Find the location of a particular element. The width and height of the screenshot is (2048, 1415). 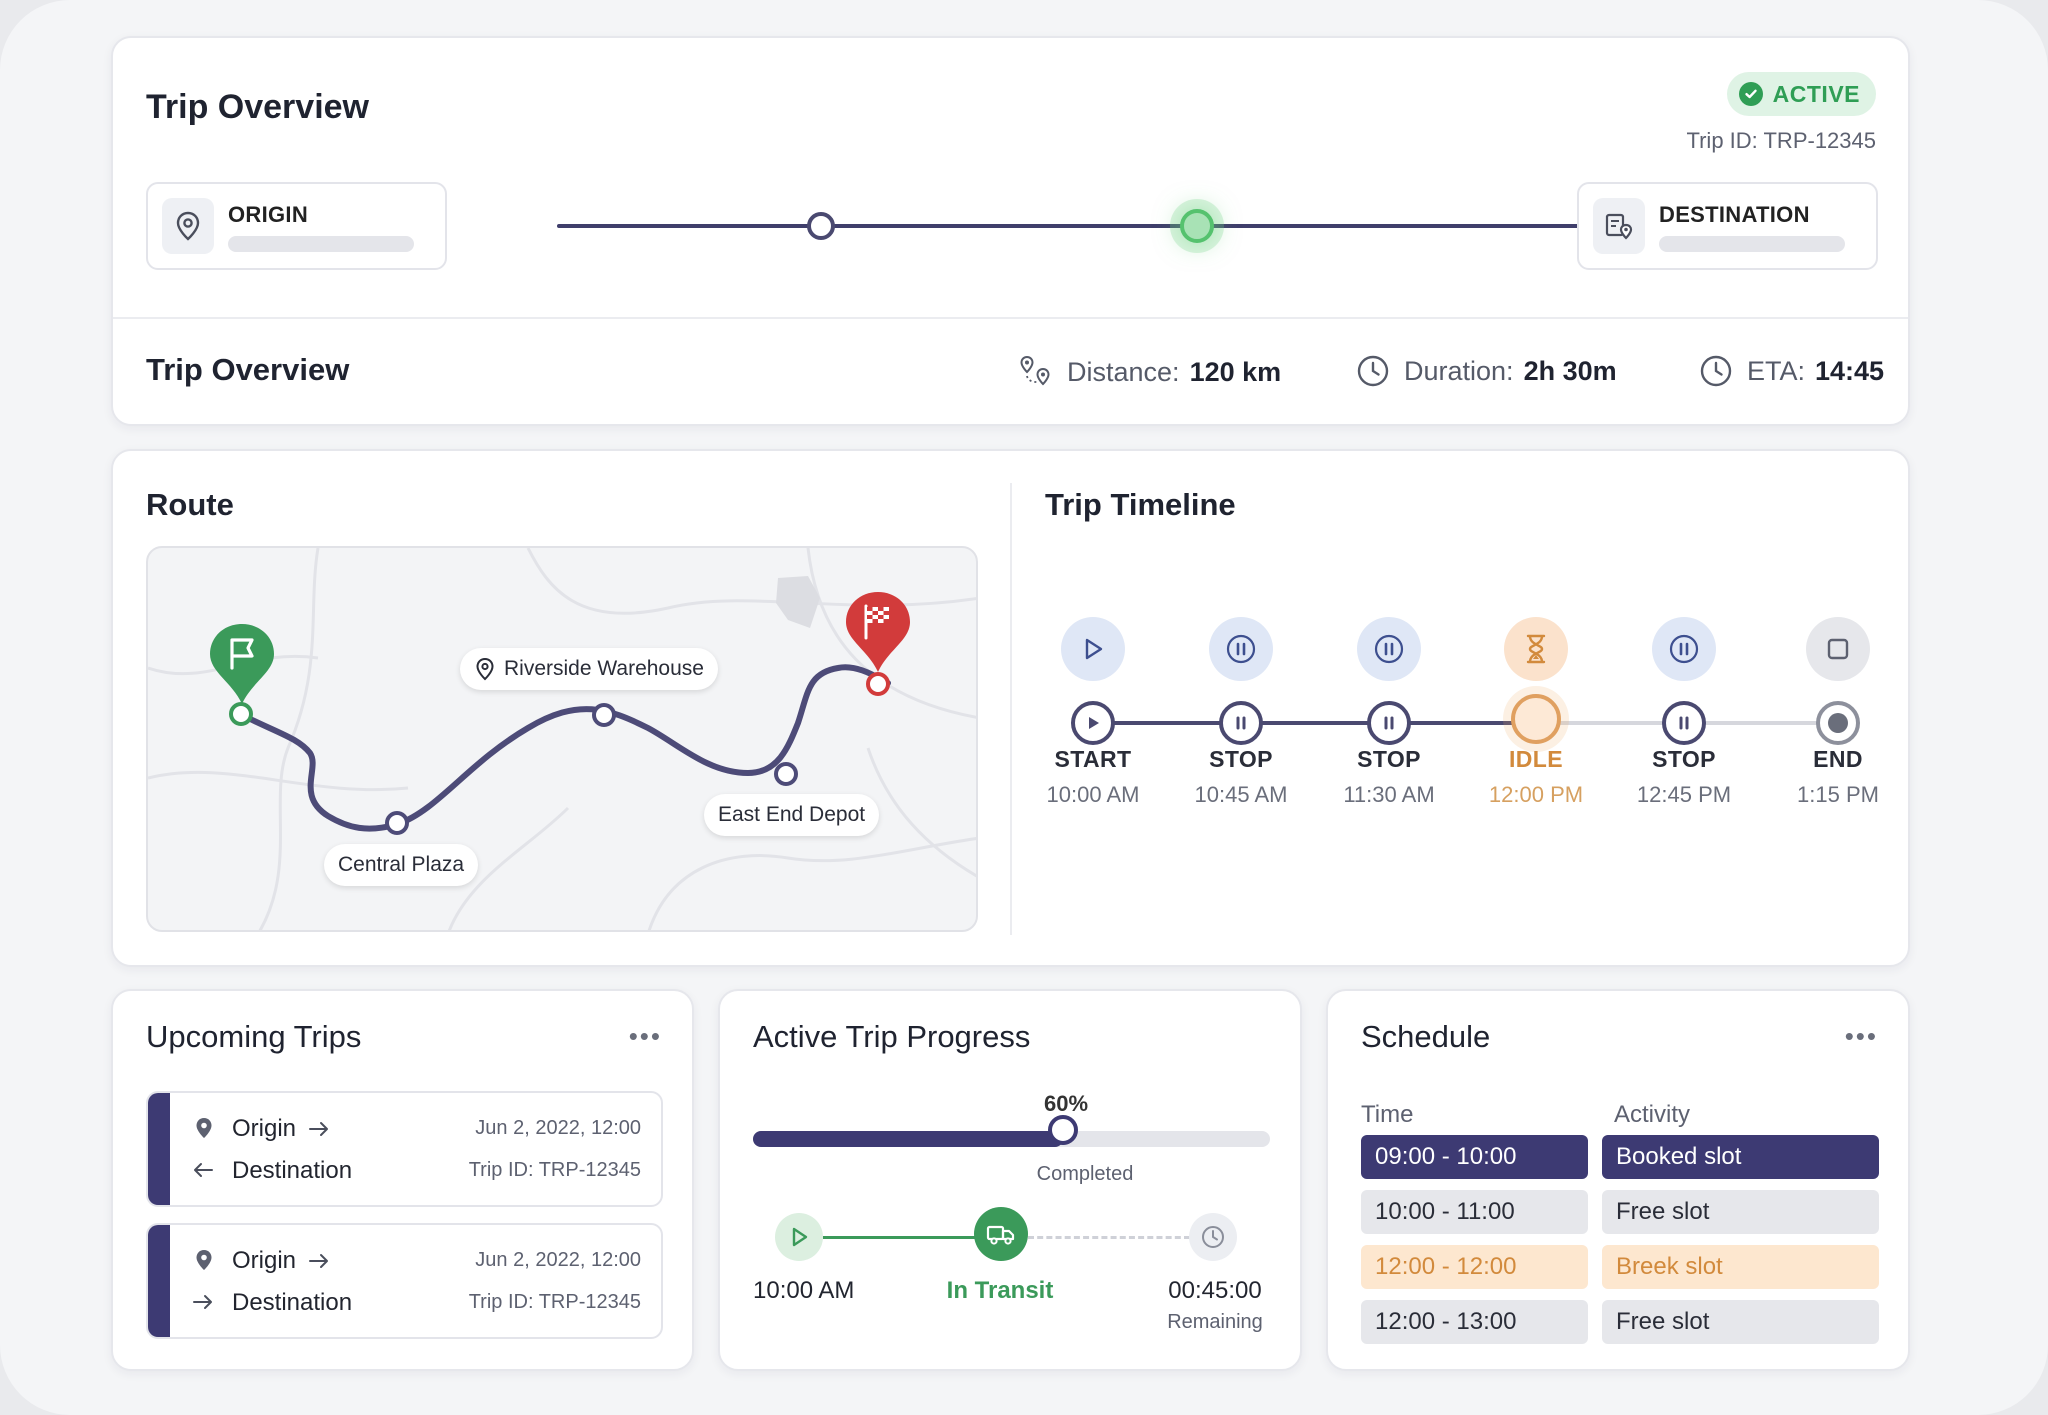

status-badge: ACTIVE is located at coordinates (1801, 94).